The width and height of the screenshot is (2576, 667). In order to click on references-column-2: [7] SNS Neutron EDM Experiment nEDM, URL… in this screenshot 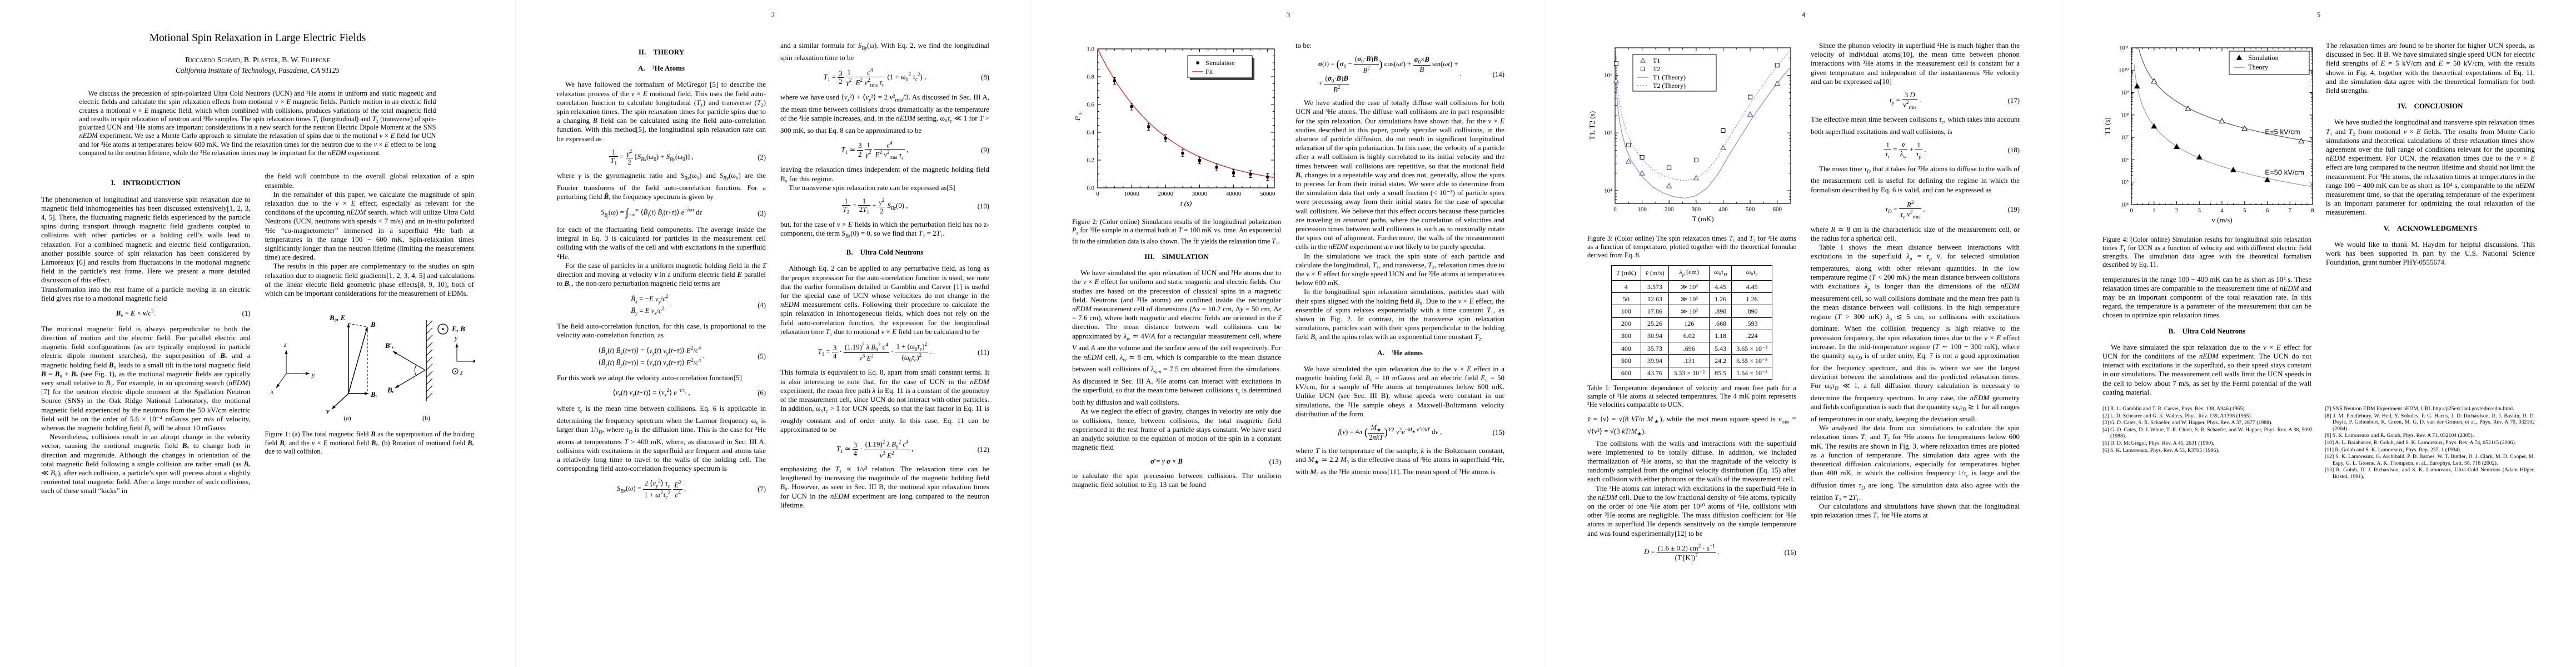, I will do `click(2430, 443)`.